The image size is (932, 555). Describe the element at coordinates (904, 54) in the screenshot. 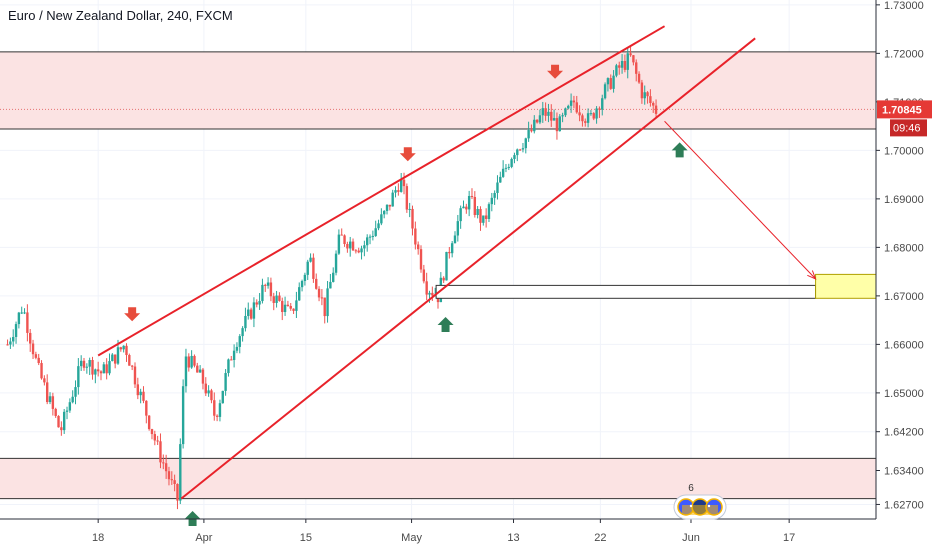

I see `price-tick-label: 1.72000` at that location.